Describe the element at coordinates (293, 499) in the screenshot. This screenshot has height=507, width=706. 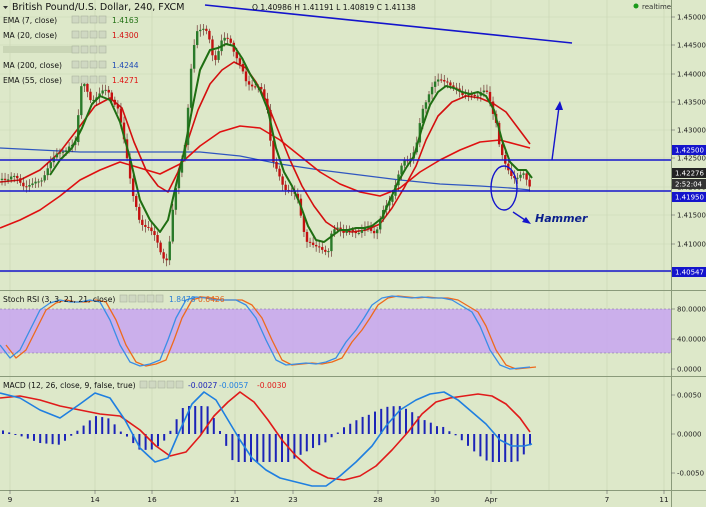
I see `date-tick-label: 23` at that location.